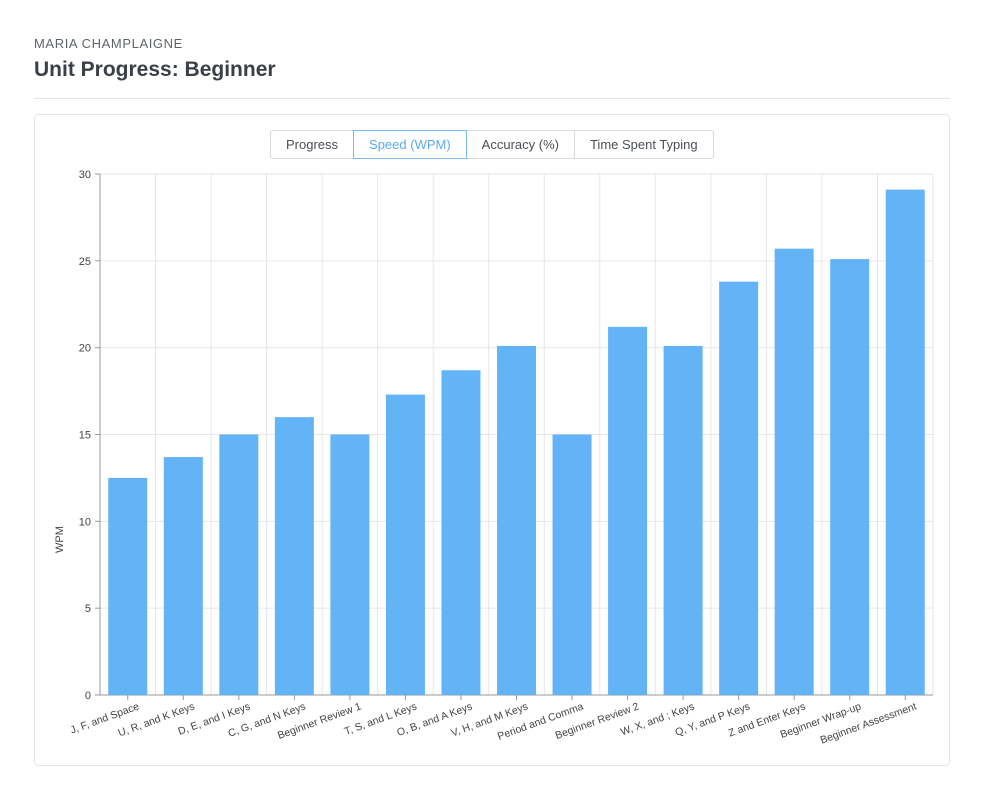 This screenshot has height=798, width=984. I want to click on x-tick-label: Beginner Assessment, so click(869, 724).